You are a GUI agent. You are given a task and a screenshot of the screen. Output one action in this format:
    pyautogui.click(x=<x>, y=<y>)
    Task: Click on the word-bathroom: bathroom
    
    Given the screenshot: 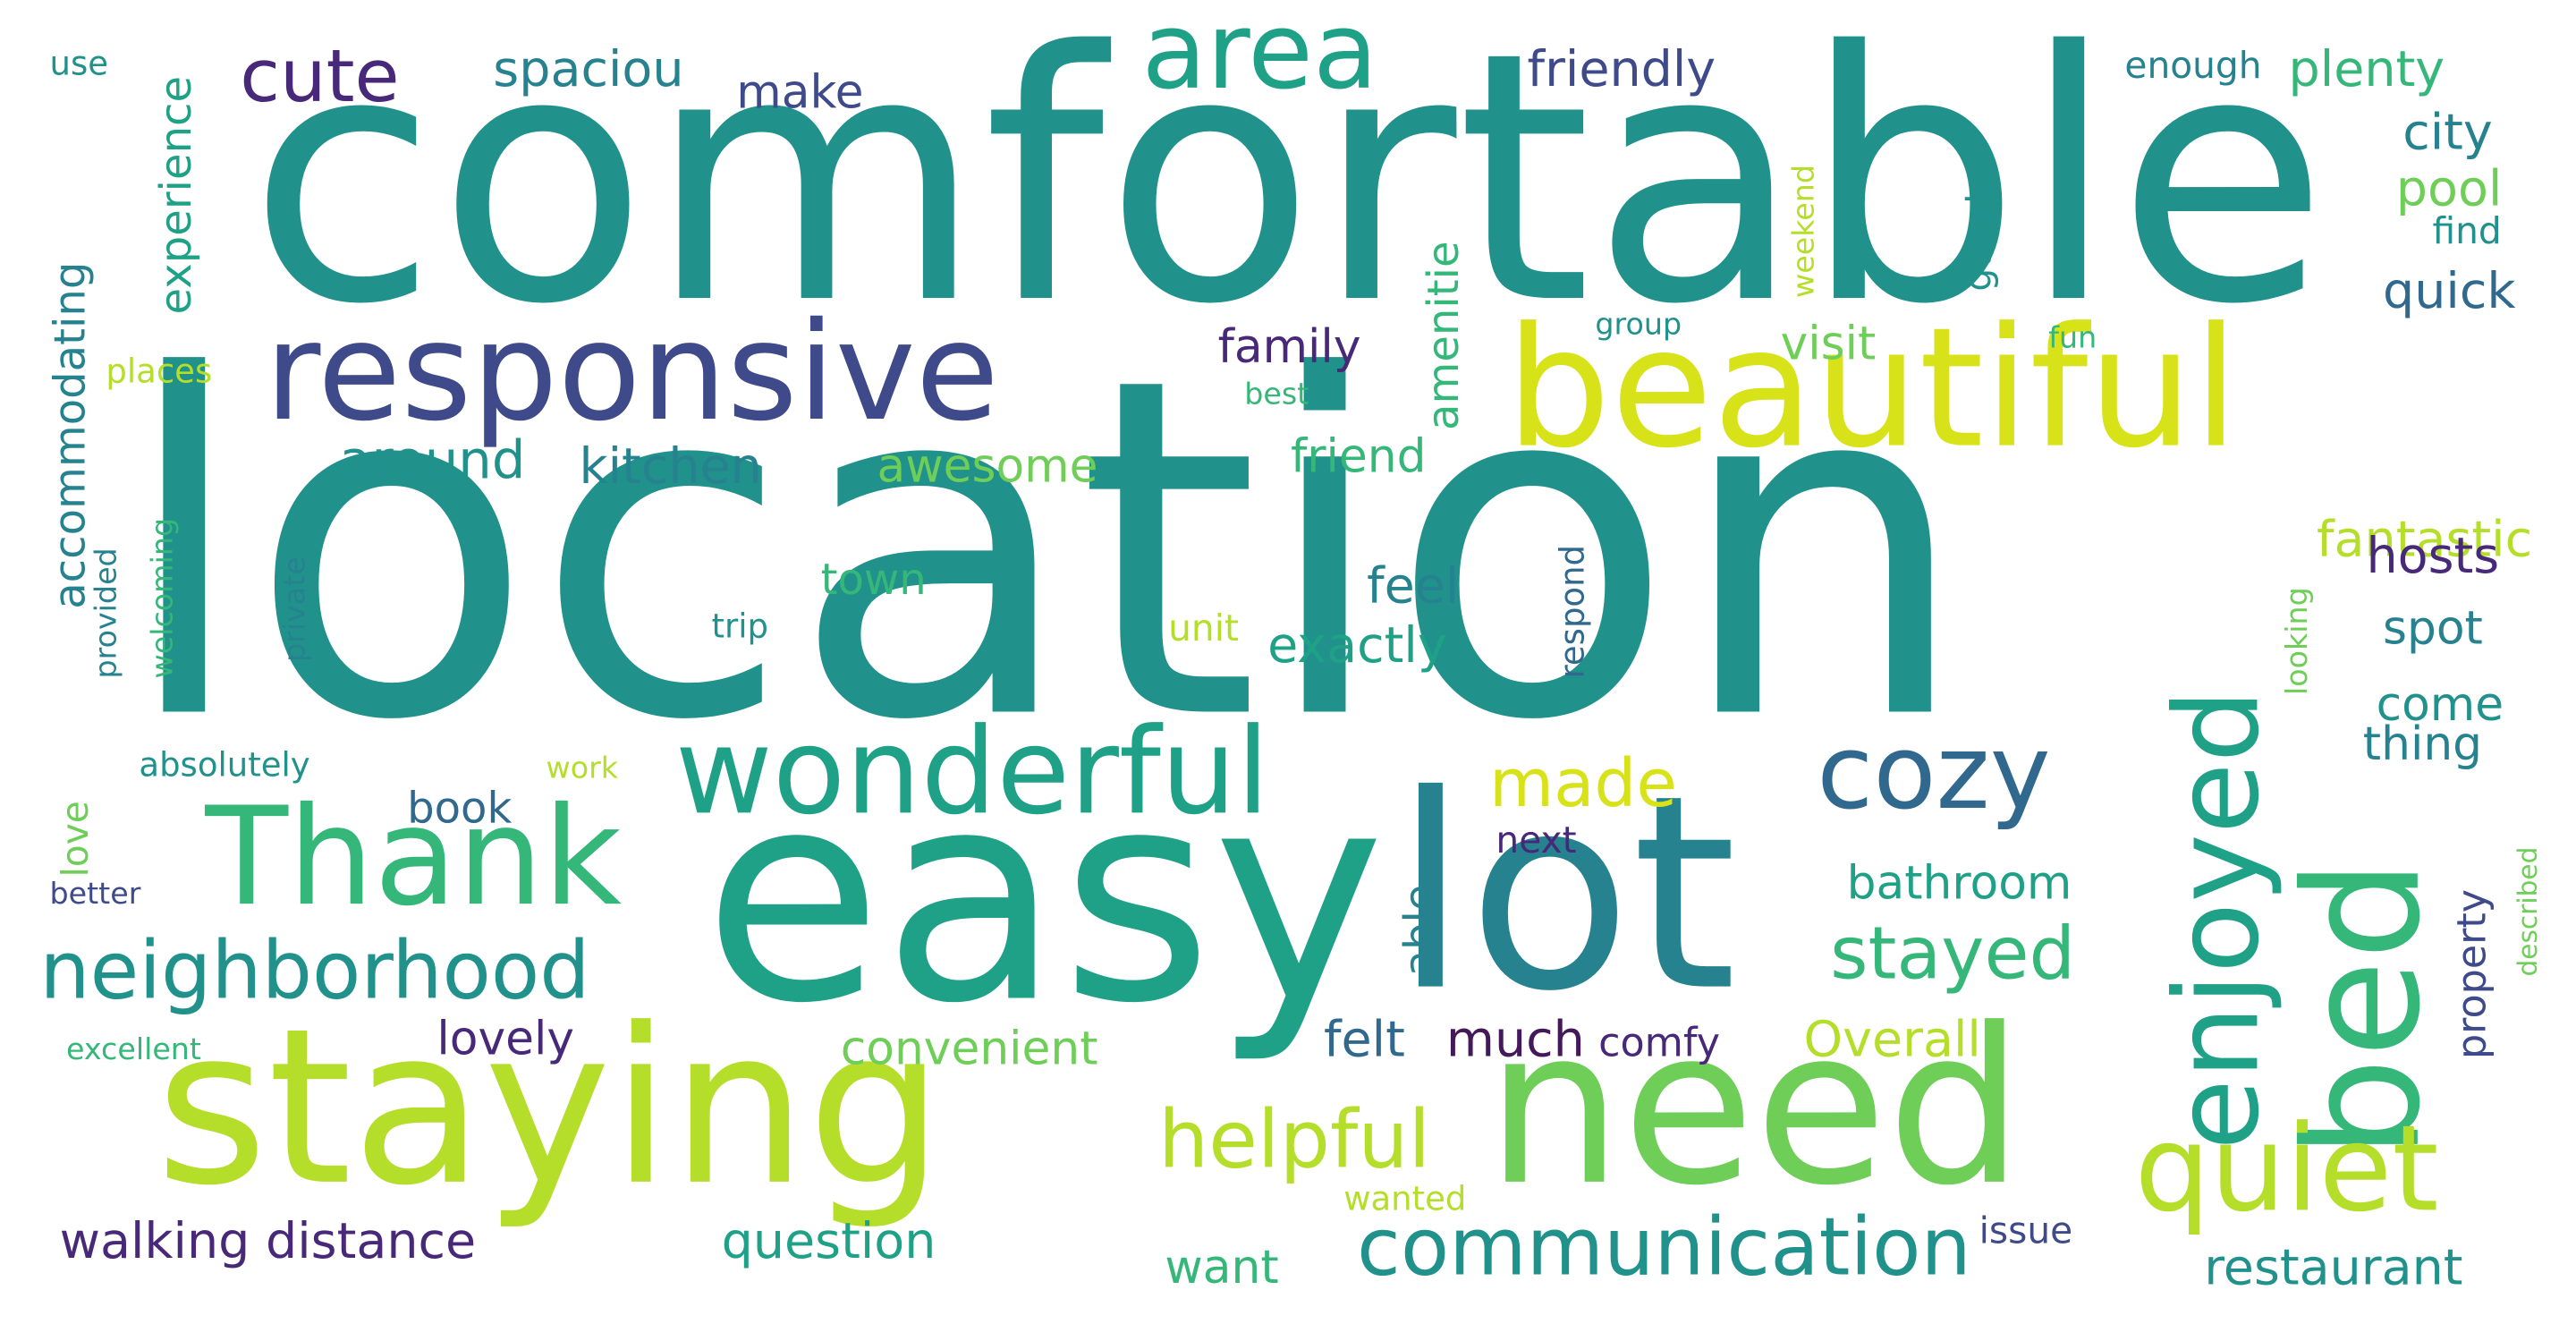 What is the action you would take?
    pyautogui.click(x=1959, y=883)
    